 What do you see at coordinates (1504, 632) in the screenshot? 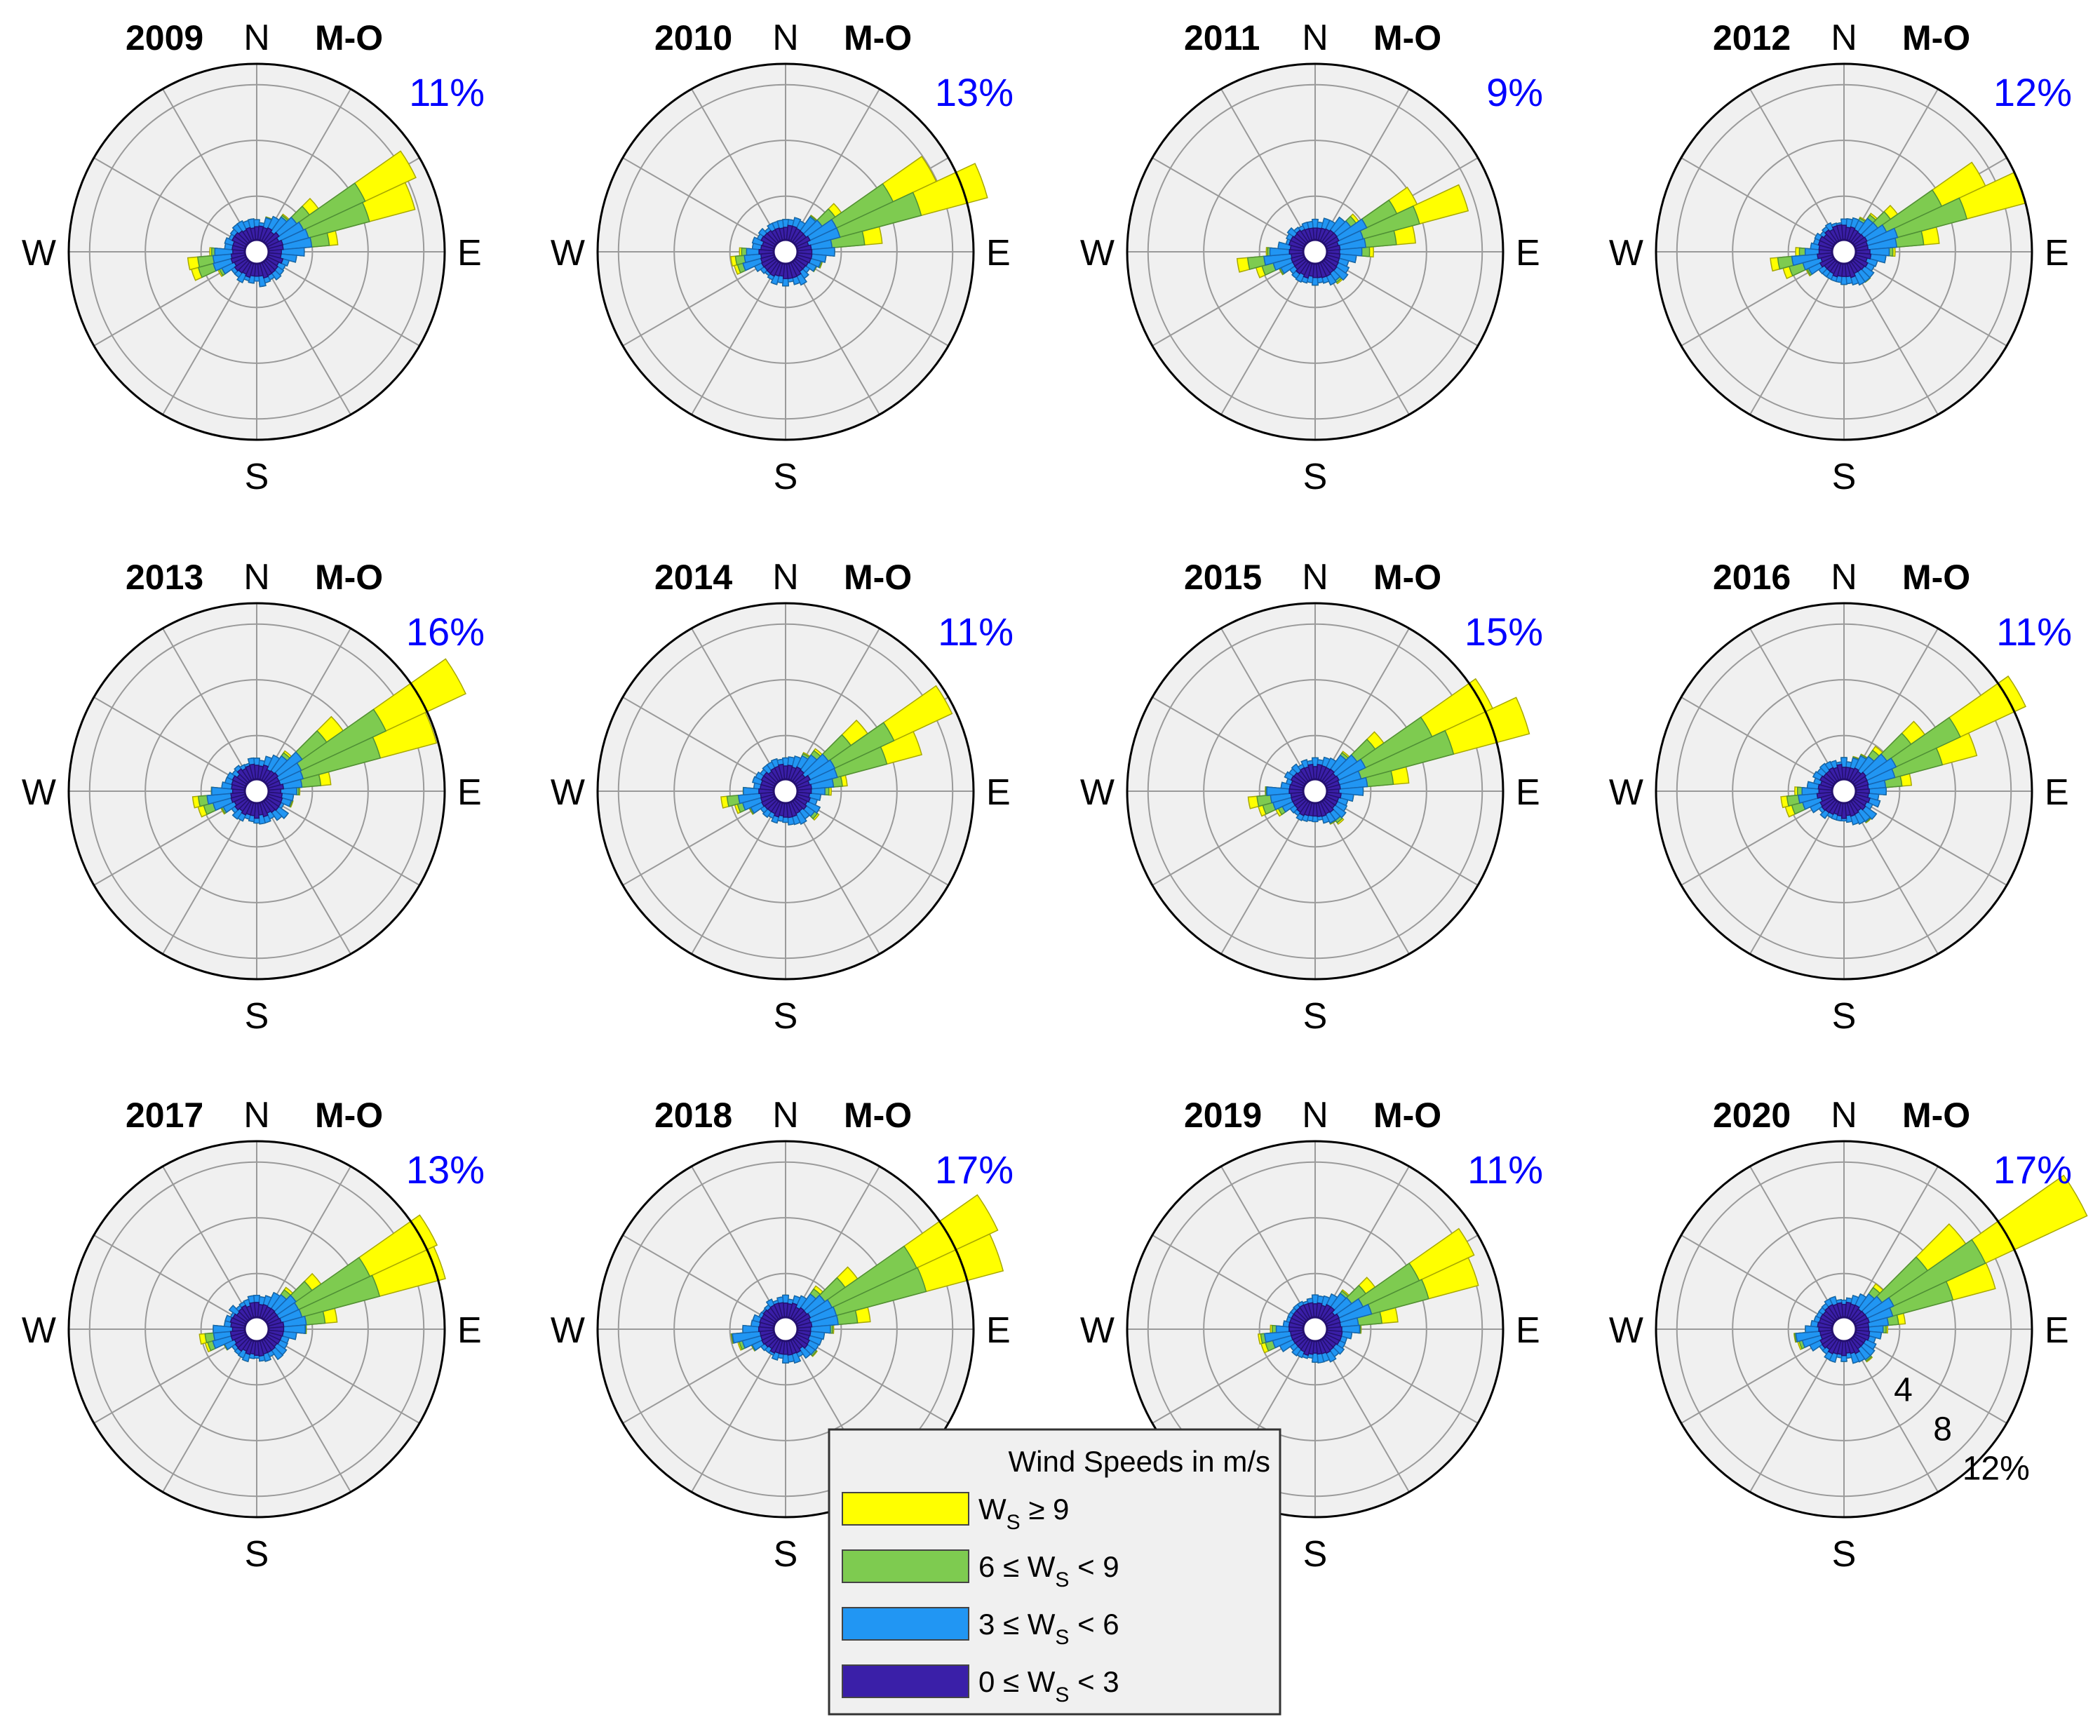
I see `max-frequency-label: 15%` at bounding box center [1504, 632].